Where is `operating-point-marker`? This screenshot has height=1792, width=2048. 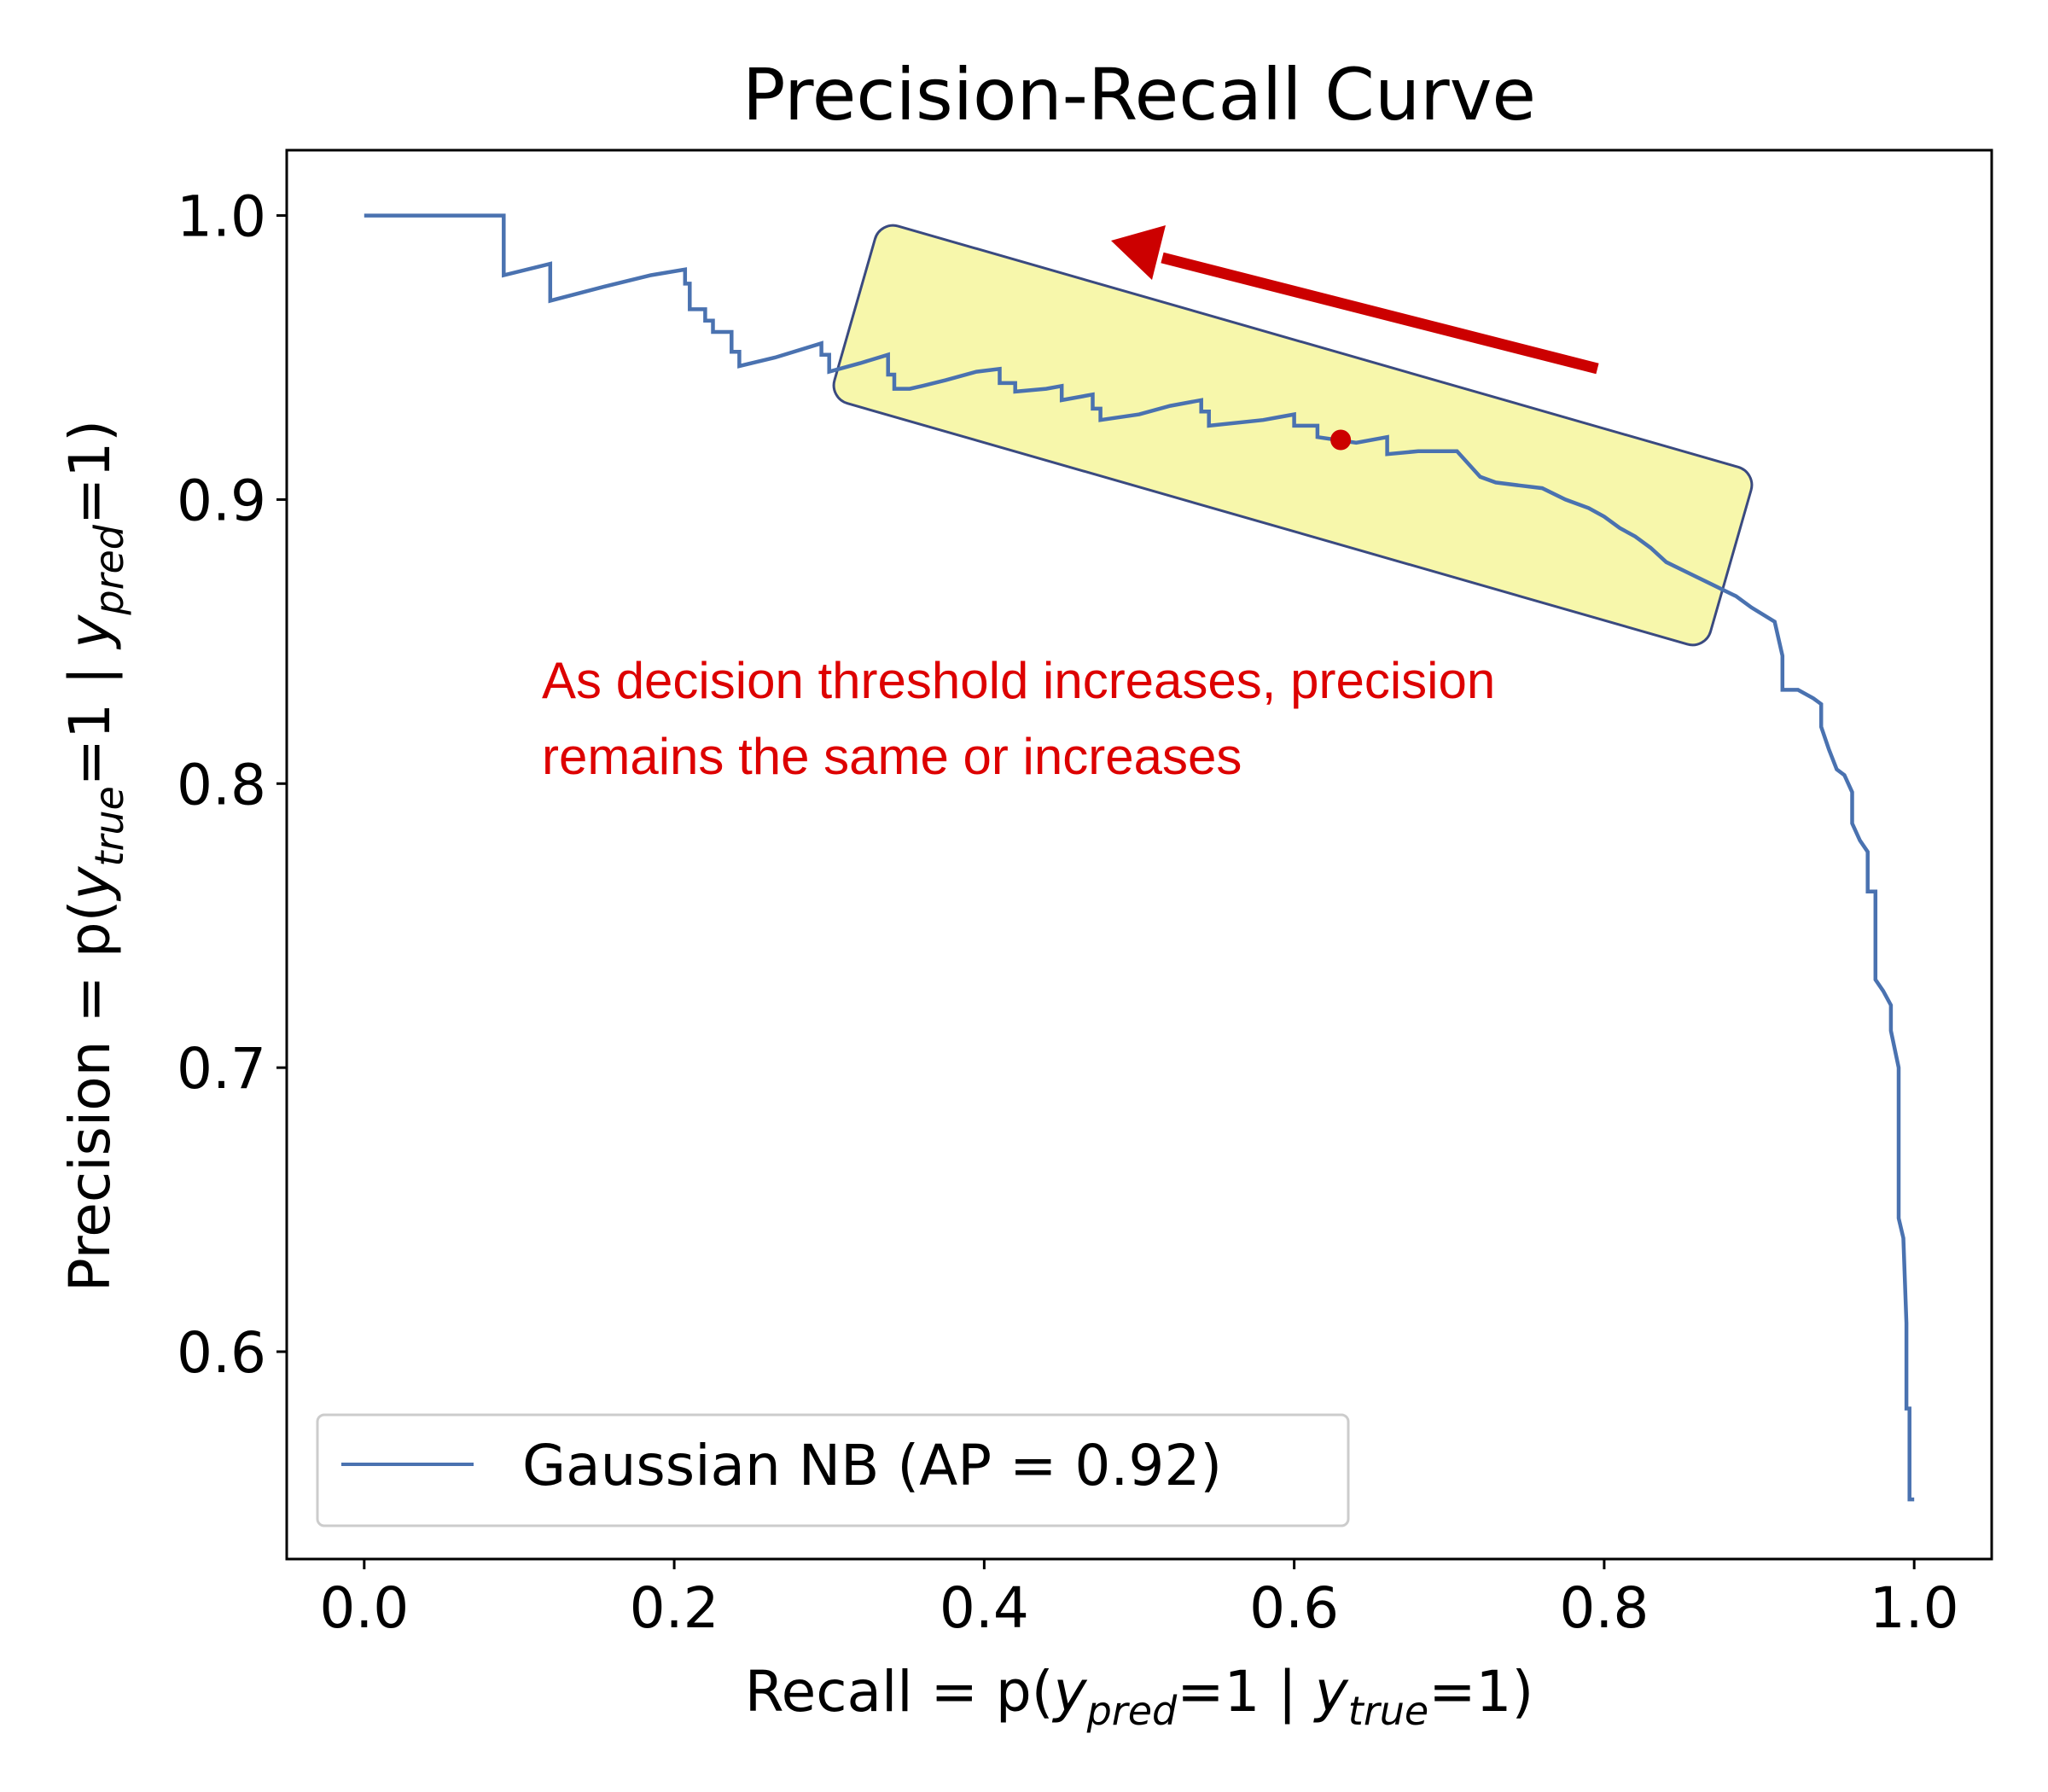 operating-point-marker is located at coordinates (1341, 440).